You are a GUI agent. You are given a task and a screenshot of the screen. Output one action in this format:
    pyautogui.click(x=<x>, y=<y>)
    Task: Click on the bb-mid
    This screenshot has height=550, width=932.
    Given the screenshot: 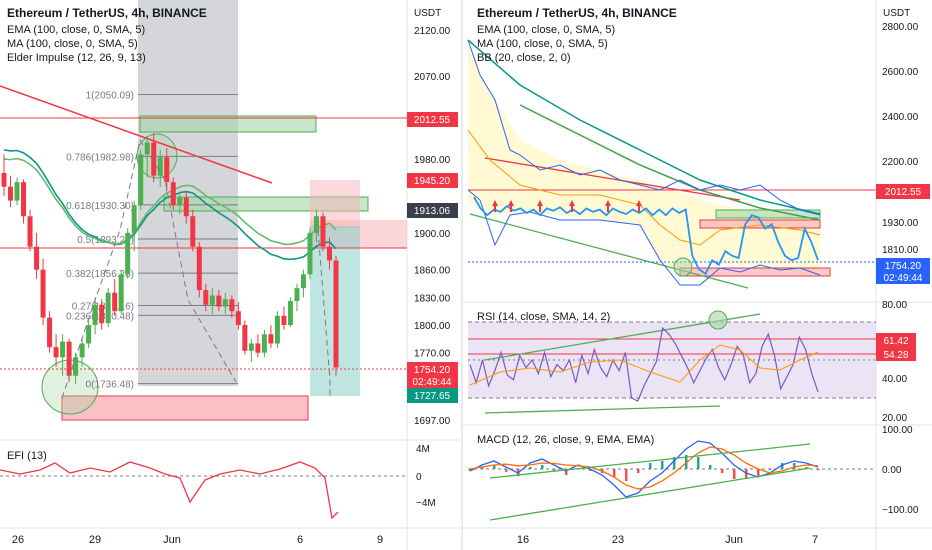 What is the action you would take?
    pyautogui.click(x=644, y=187)
    